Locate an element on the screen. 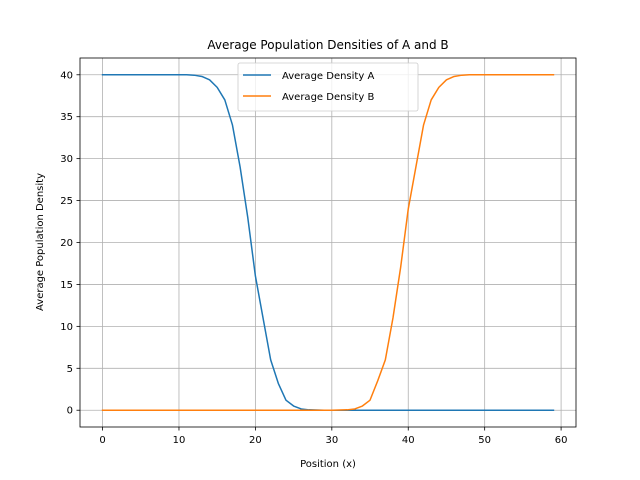 The width and height of the screenshot is (640, 480). y-tick-label: 30 is located at coordinates (66, 159).